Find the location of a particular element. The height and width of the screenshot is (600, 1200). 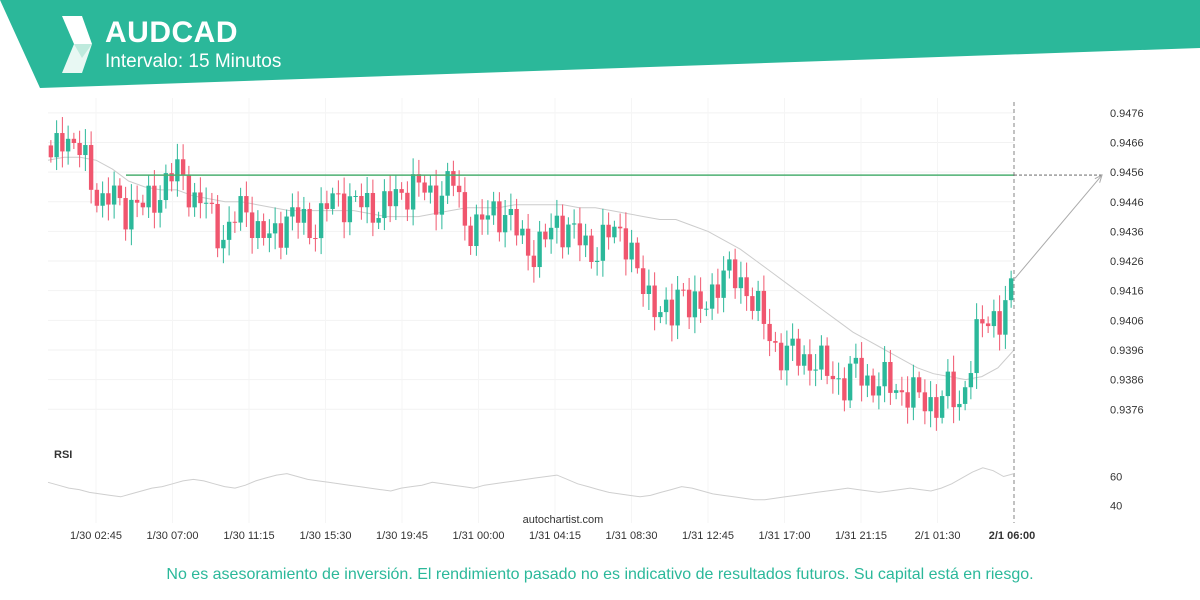

watermark: autochartist.com is located at coordinates (563, 520).